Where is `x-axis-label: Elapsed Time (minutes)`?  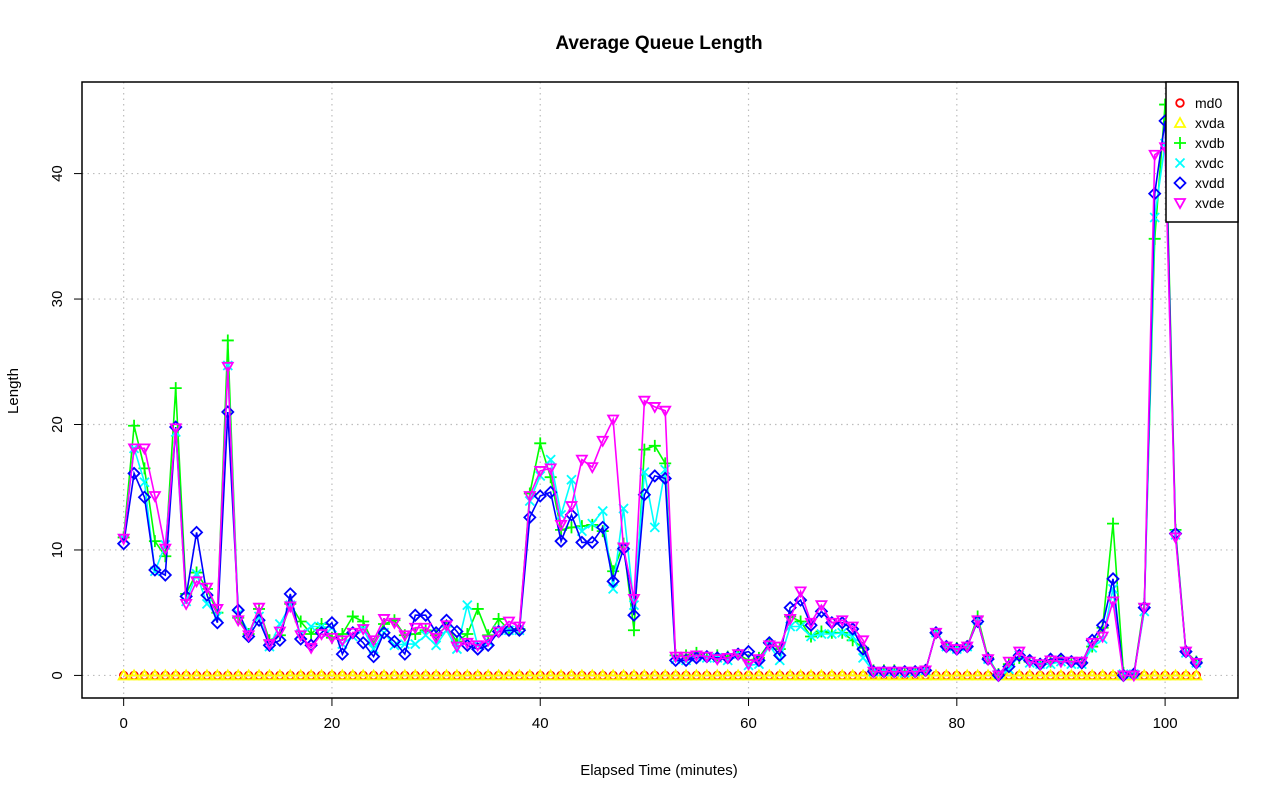 x-axis-label: Elapsed Time (minutes) is located at coordinates (659, 770).